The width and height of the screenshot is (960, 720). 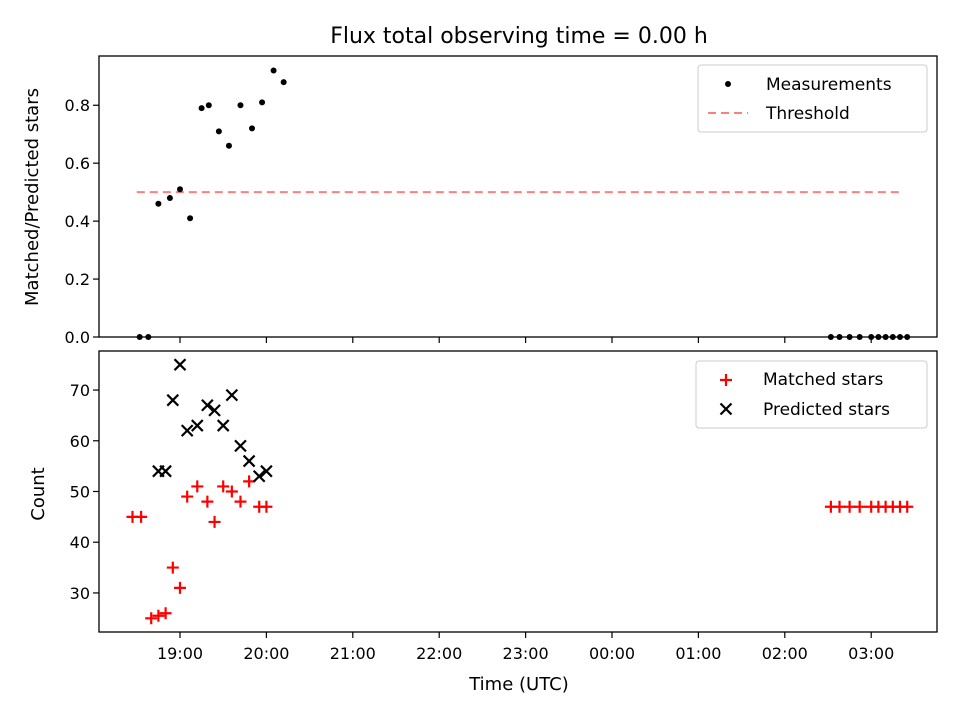 I want to click on top-legend: Measurements Threshold, so click(x=812, y=98).